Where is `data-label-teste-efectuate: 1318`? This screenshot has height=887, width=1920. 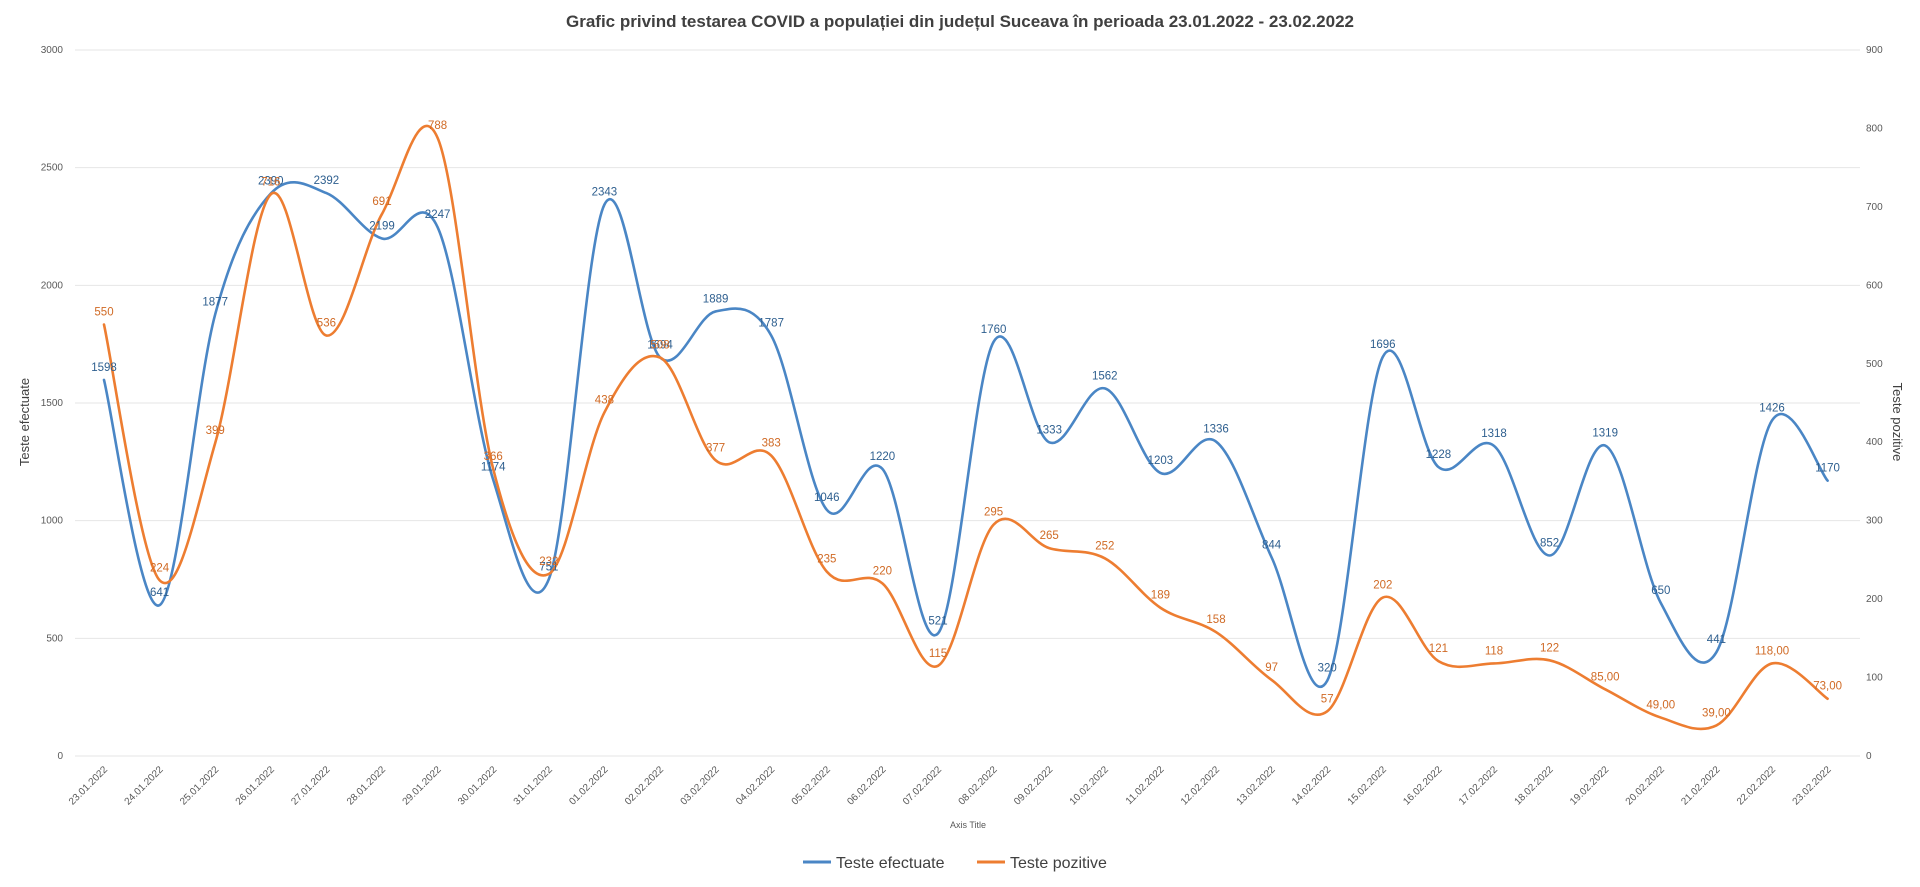
data-label-teste-efectuate: 1318 is located at coordinates (1494, 434).